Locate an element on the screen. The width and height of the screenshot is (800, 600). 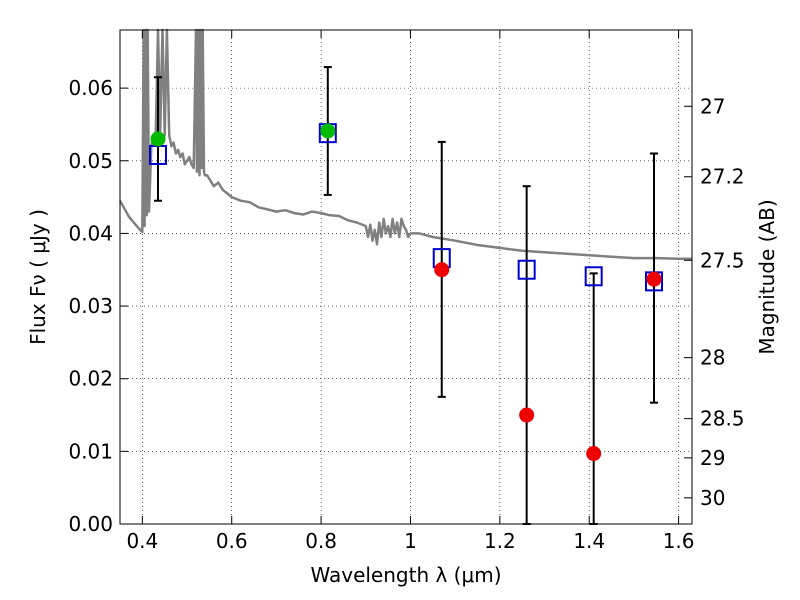
y2-tick-label: 28.5 is located at coordinates (722, 419).